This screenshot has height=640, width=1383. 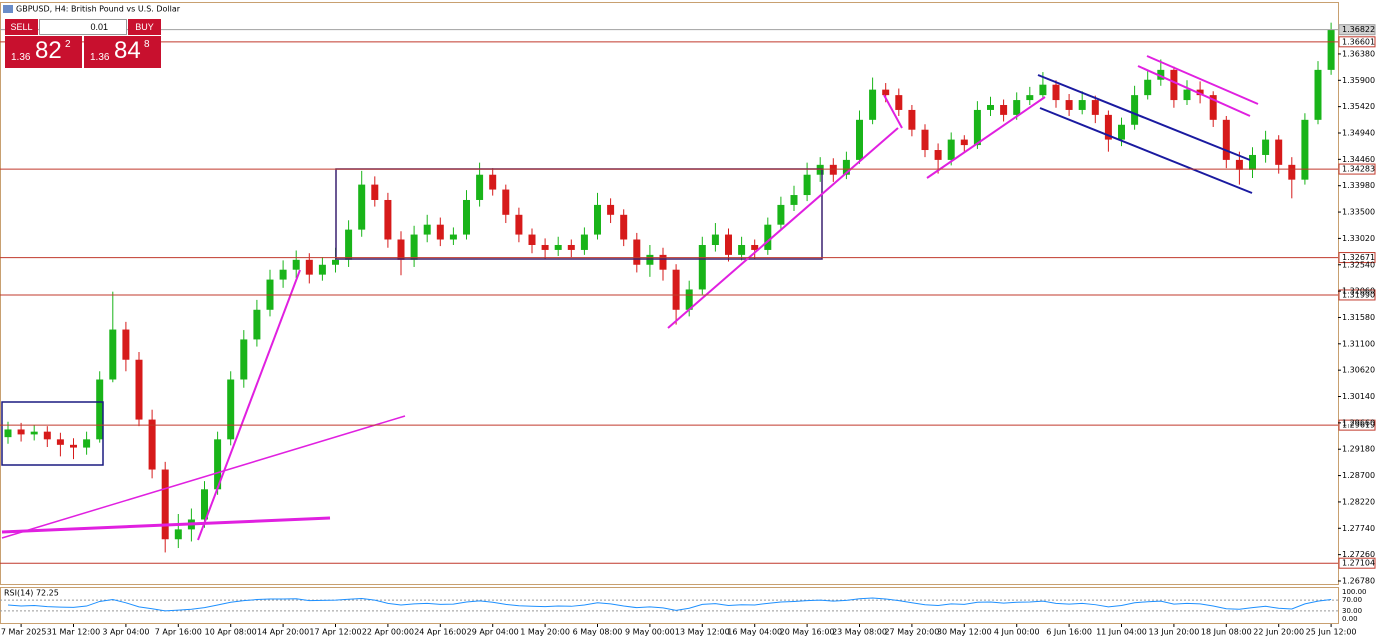 I want to click on y-tick-label: 1.29180, so click(x=1358, y=449).